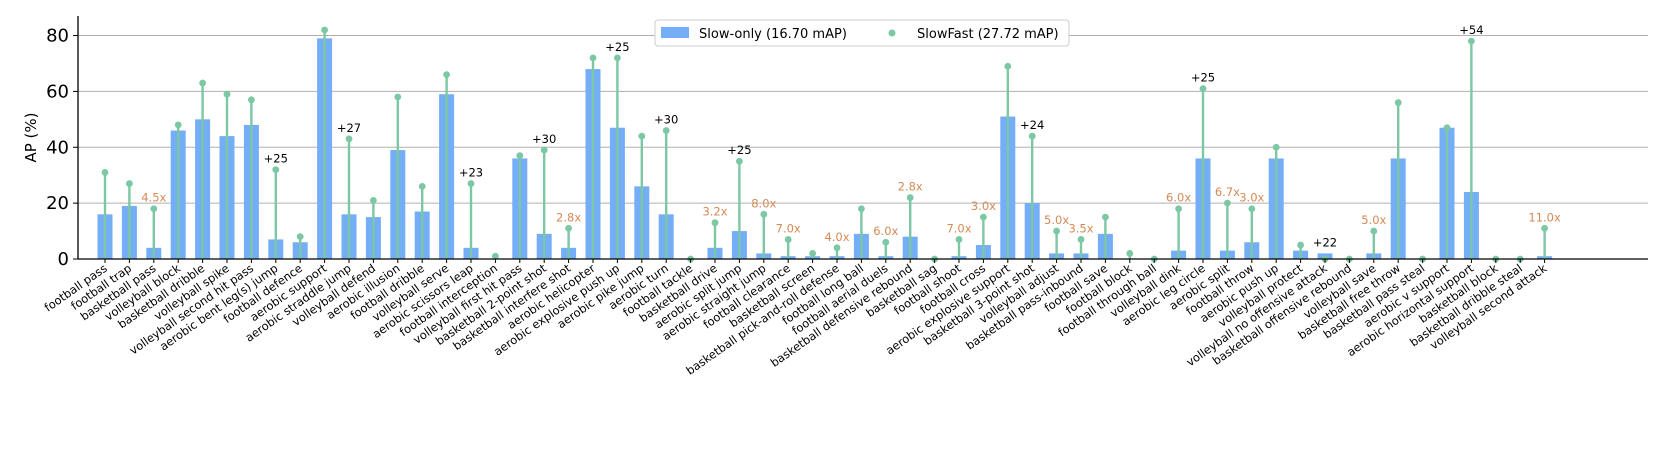 This screenshot has width=1660, height=450. What do you see at coordinates (57, 147) in the screenshot?
I see `y-tick-label: 40` at bounding box center [57, 147].